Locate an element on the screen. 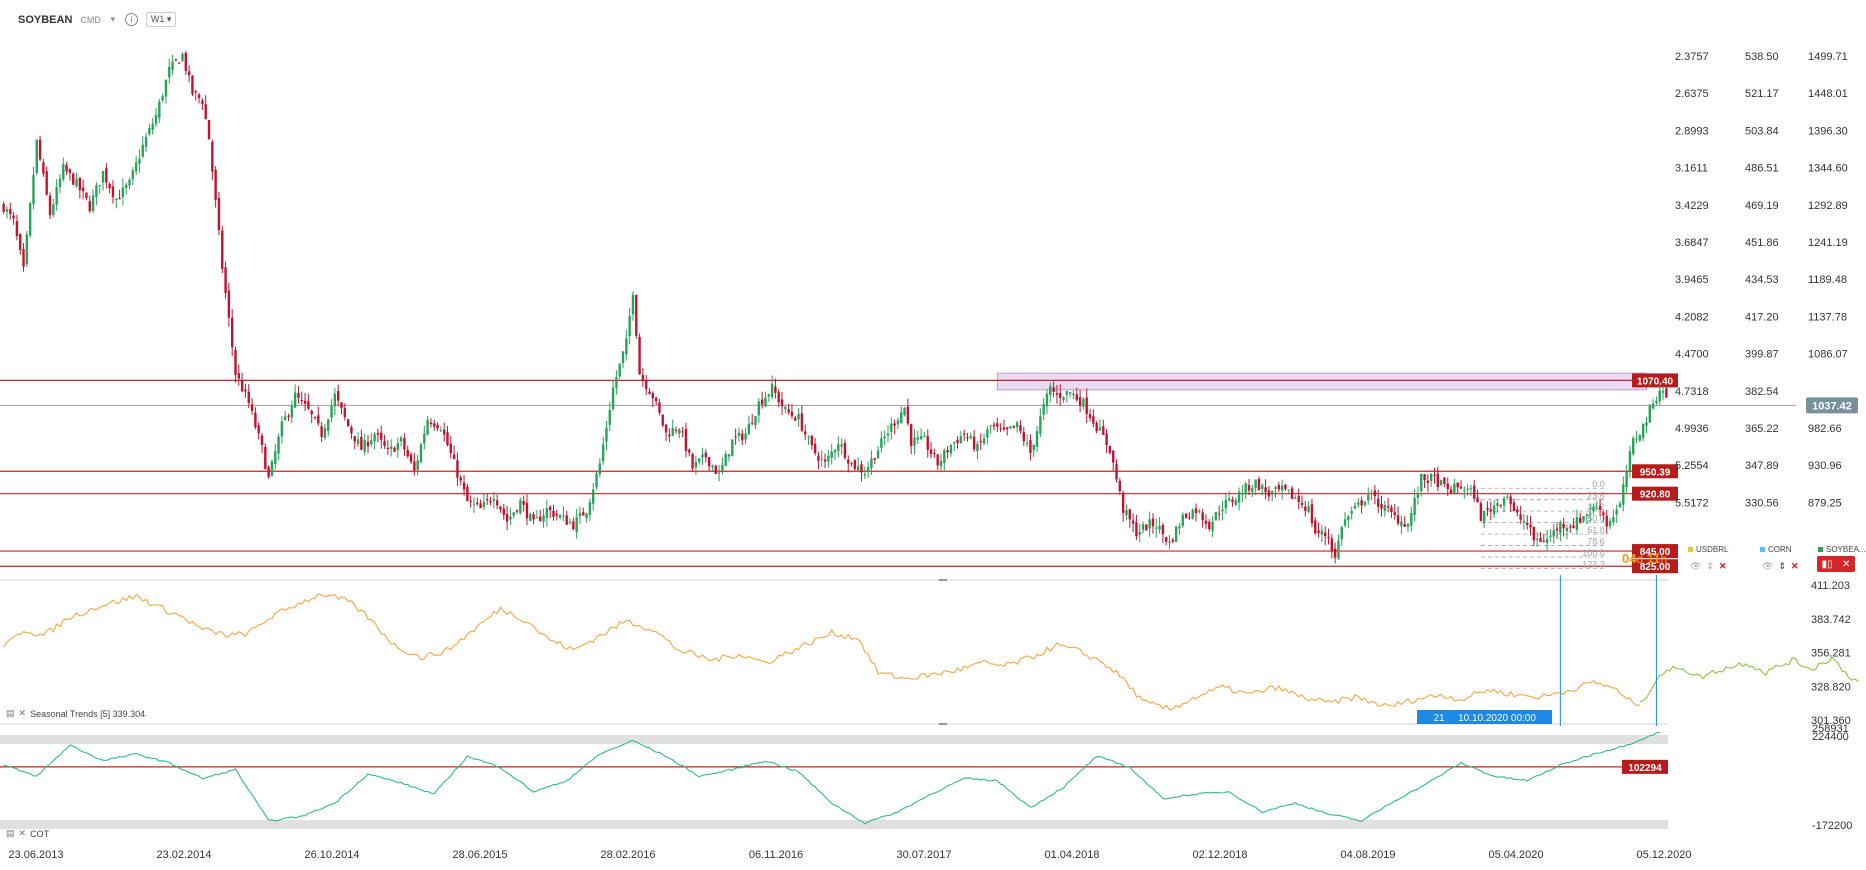 The width and height of the screenshot is (1866, 870). fib-level-label: 61.8 is located at coordinates (1596, 530).